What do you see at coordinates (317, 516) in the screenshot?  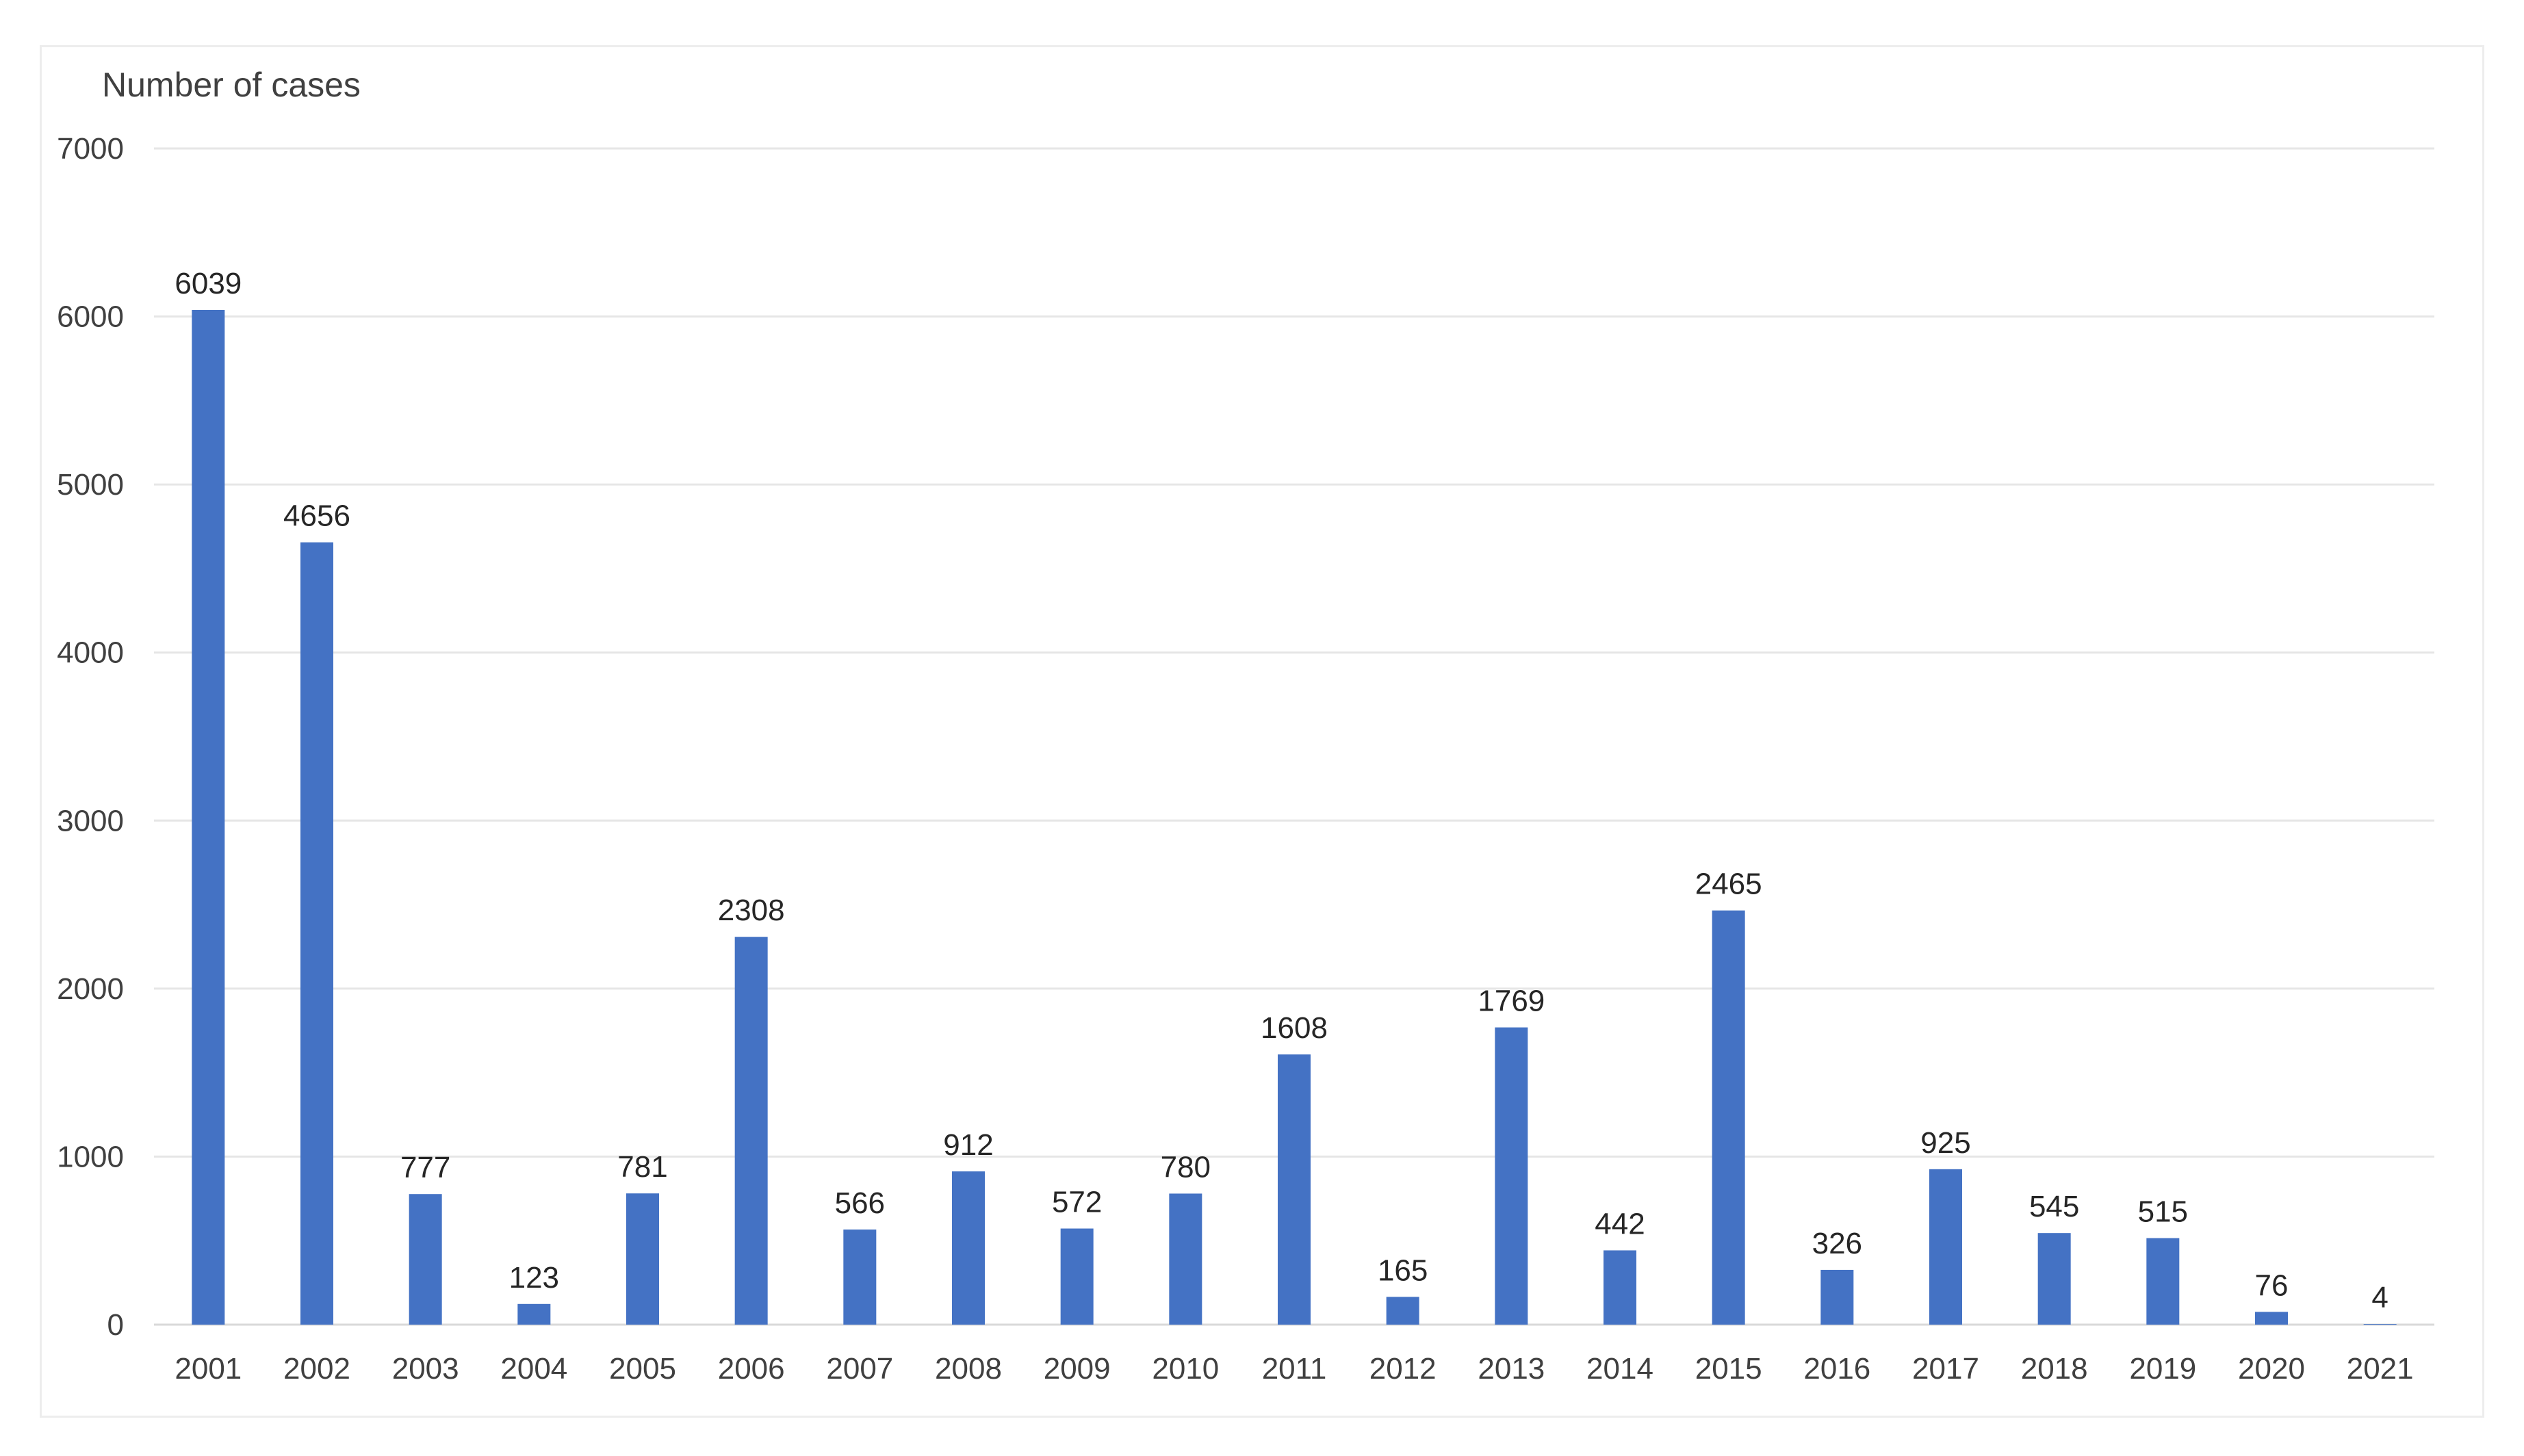 I see `data-label-2002: 4656` at bounding box center [317, 516].